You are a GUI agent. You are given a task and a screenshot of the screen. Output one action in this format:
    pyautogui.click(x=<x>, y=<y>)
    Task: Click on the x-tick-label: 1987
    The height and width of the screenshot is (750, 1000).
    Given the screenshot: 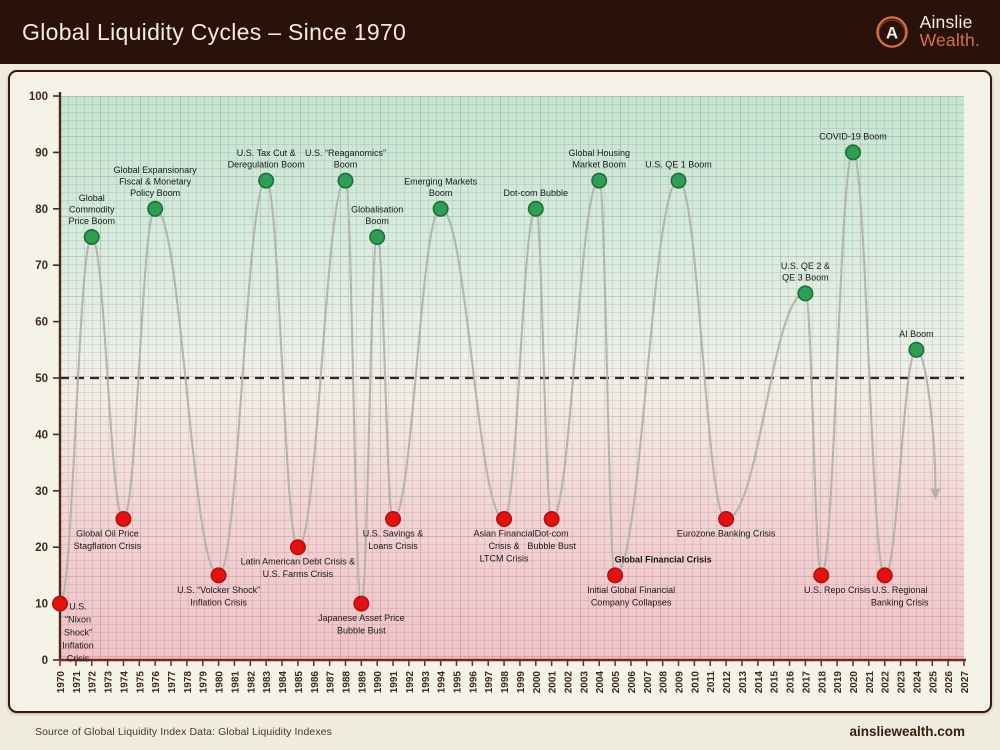 What is the action you would take?
    pyautogui.click(x=331, y=682)
    